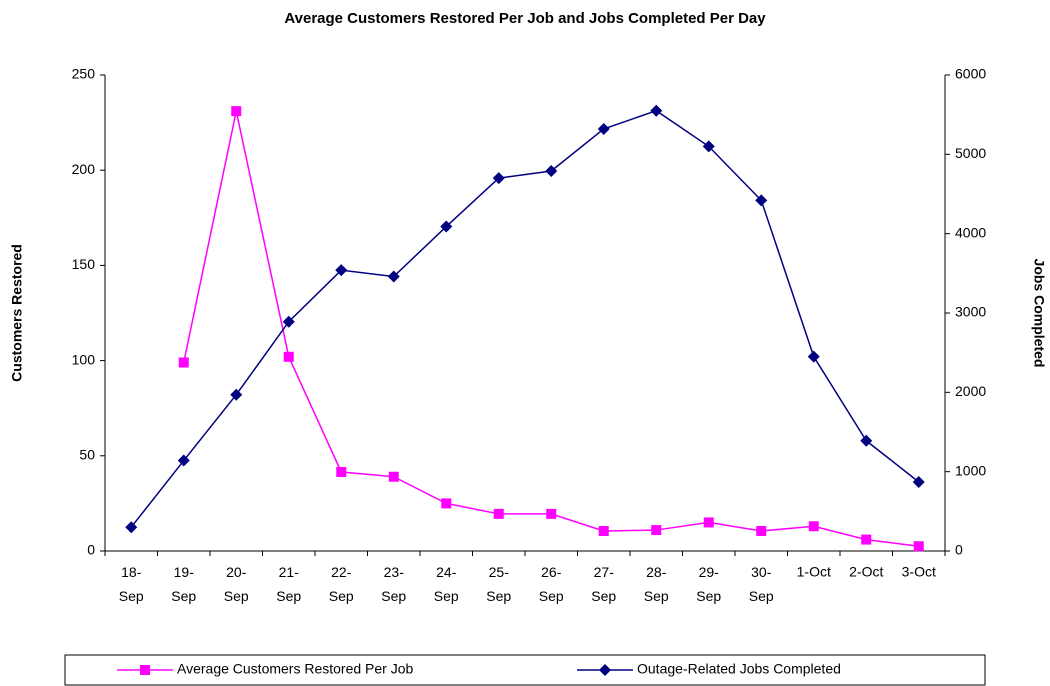  Describe the element at coordinates (708, 584) in the screenshot. I see `x-tick-label: 29-Sep` at that location.